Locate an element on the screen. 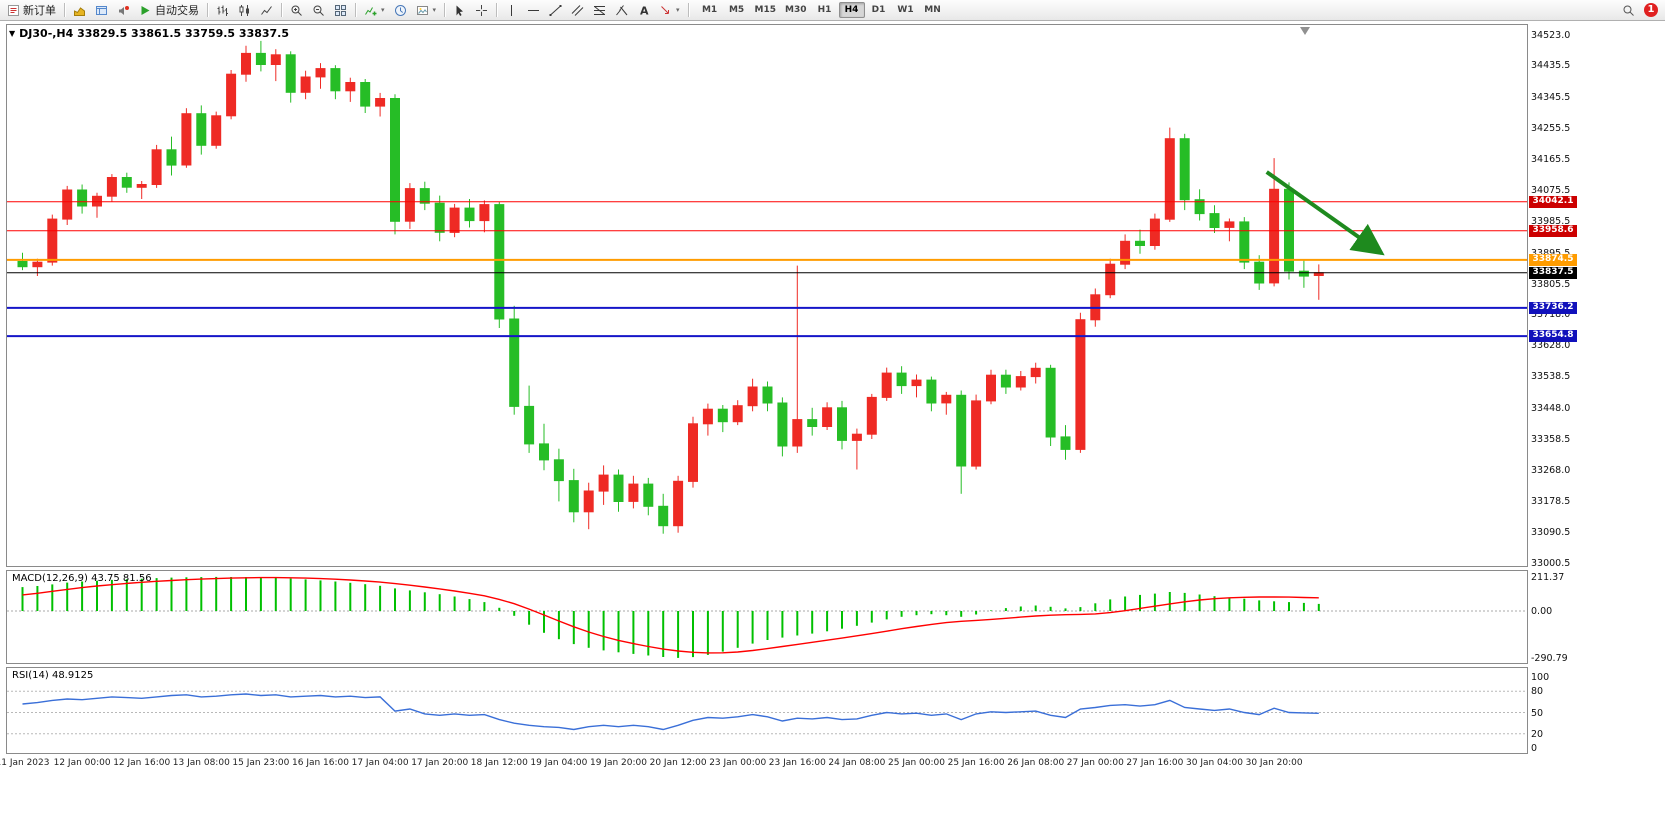  pitchfork-button is located at coordinates (621, 10).